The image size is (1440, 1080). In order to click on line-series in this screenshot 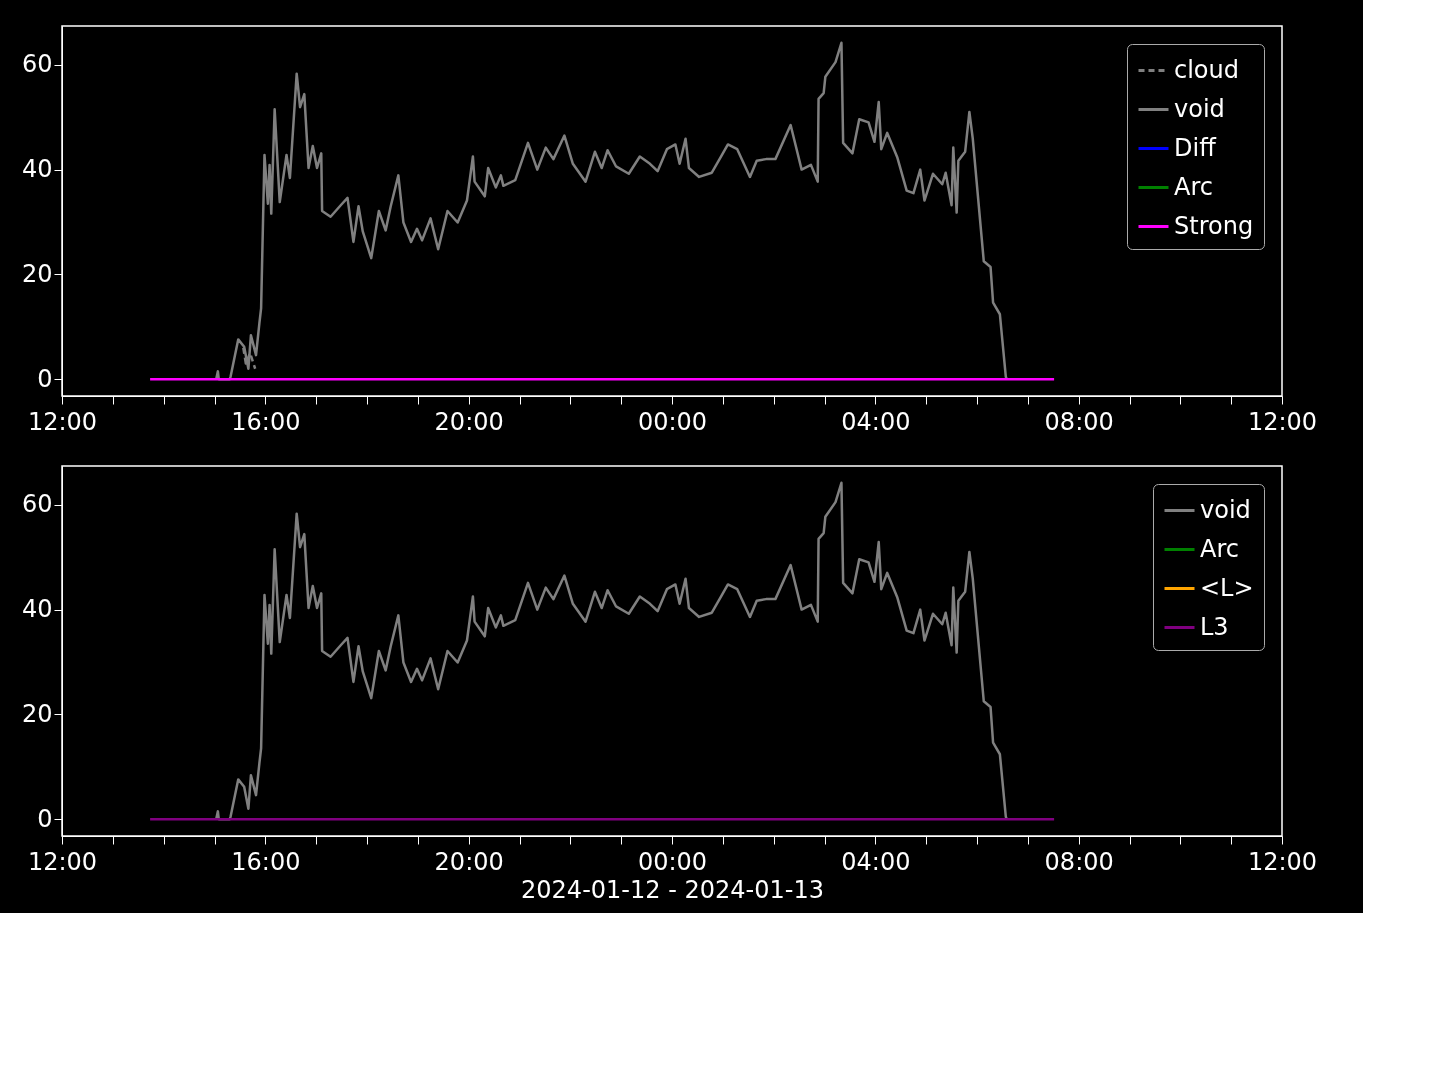, I will do `click(249, 358)`.